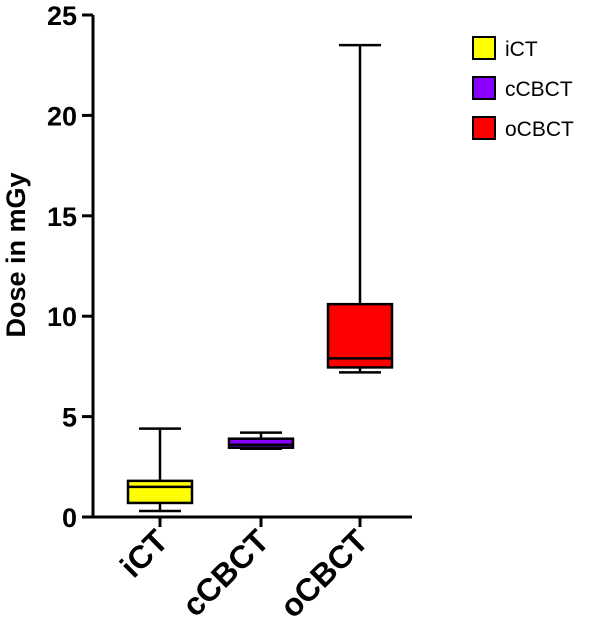  Describe the element at coordinates (324, 573) in the screenshot. I see `x-category-label: oCBCT` at that location.